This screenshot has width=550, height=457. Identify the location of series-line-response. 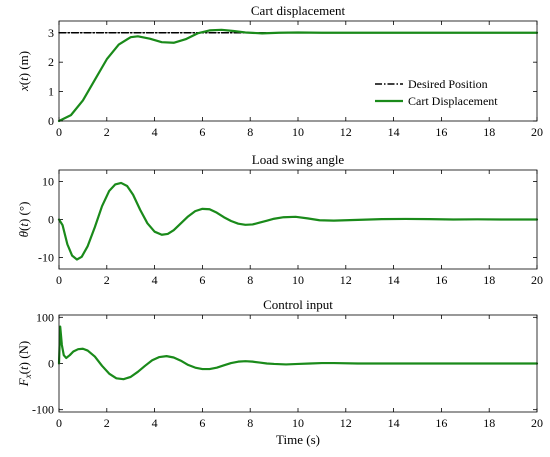
(298, 353).